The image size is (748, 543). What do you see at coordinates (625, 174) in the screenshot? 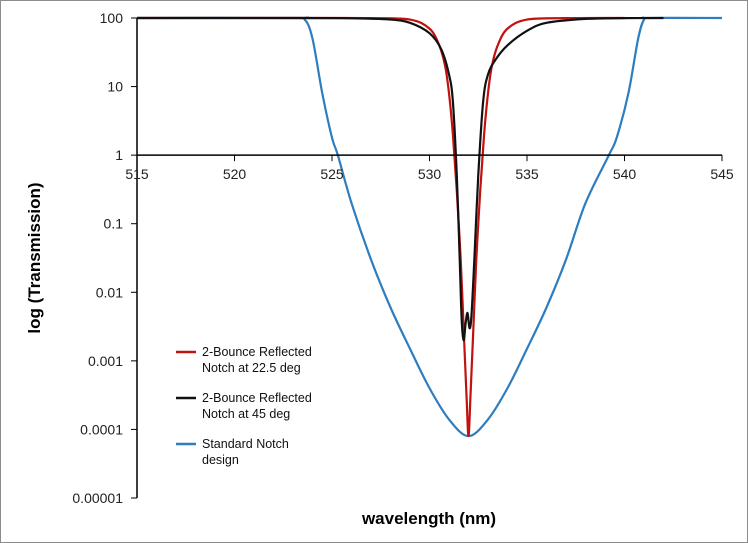
I see `x-tick-label: 540` at bounding box center [625, 174].